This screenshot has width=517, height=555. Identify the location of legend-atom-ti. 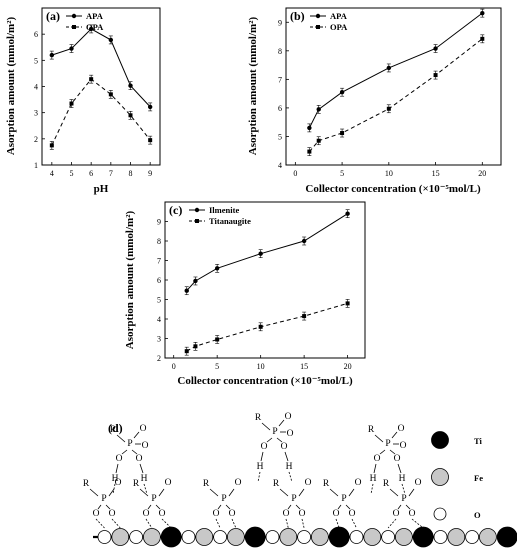
(440, 440).